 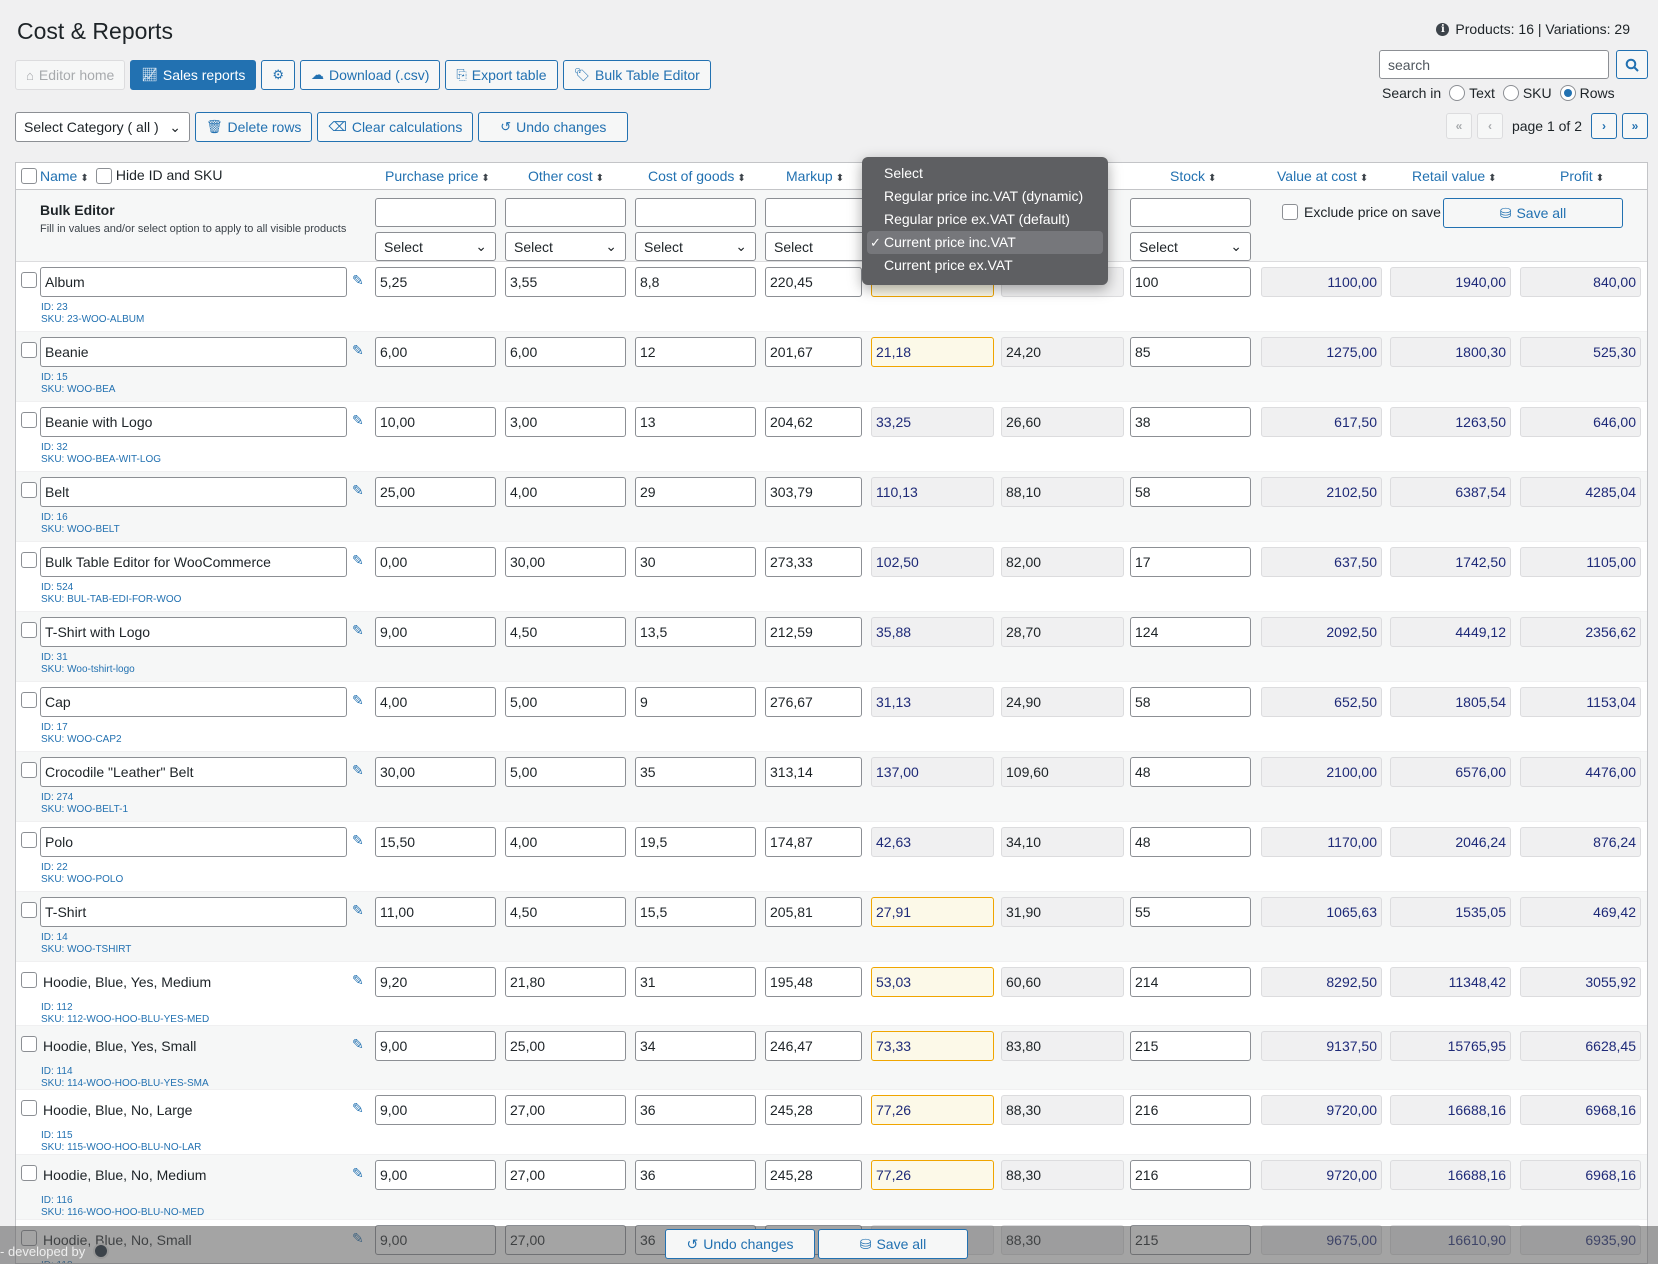 I want to click on cell-price1: 31,13, so click(x=932, y=702).